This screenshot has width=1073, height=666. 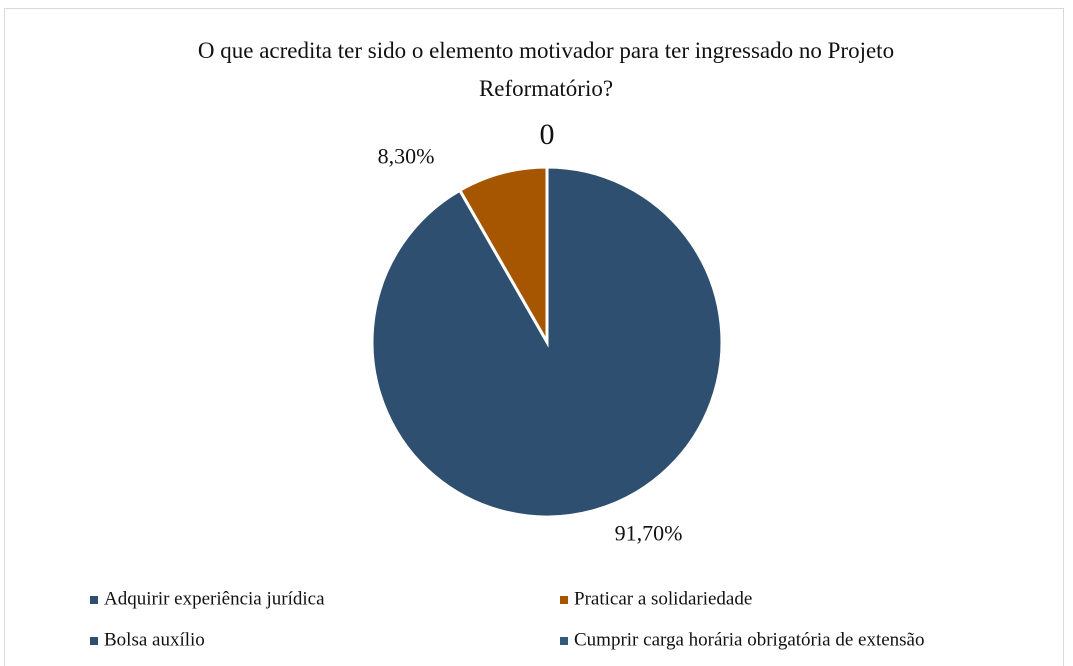 I want to click on data-label: 0, so click(x=547, y=134).